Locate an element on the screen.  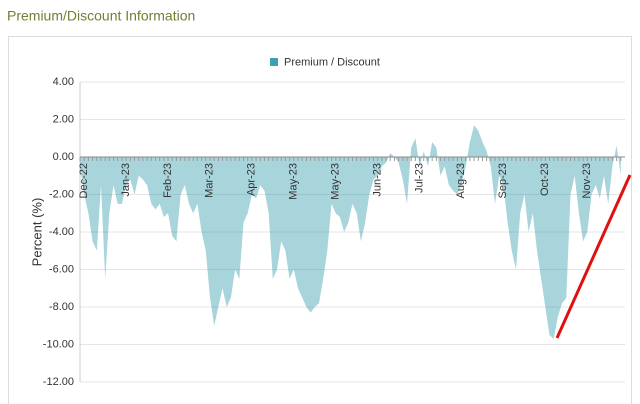
y-tick-label: -10.00 is located at coordinates (58, 344).